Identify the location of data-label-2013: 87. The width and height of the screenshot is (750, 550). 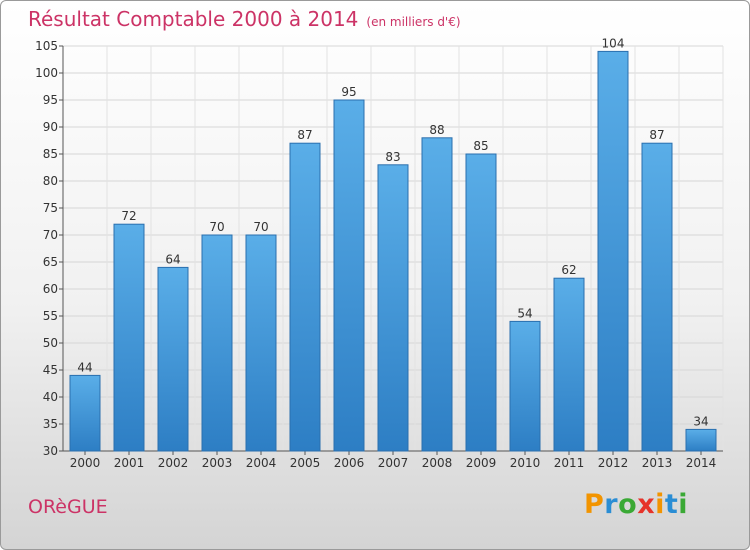
(656, 135).